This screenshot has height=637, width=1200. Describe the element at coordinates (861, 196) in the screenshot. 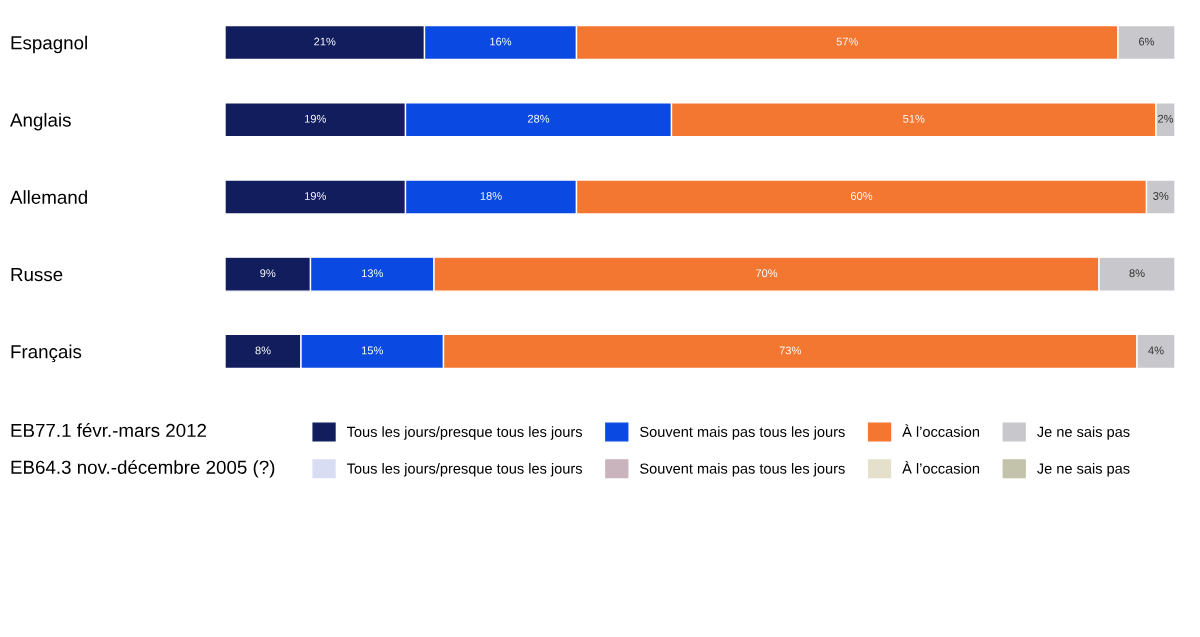

I see `data-label: 60%` at that location.